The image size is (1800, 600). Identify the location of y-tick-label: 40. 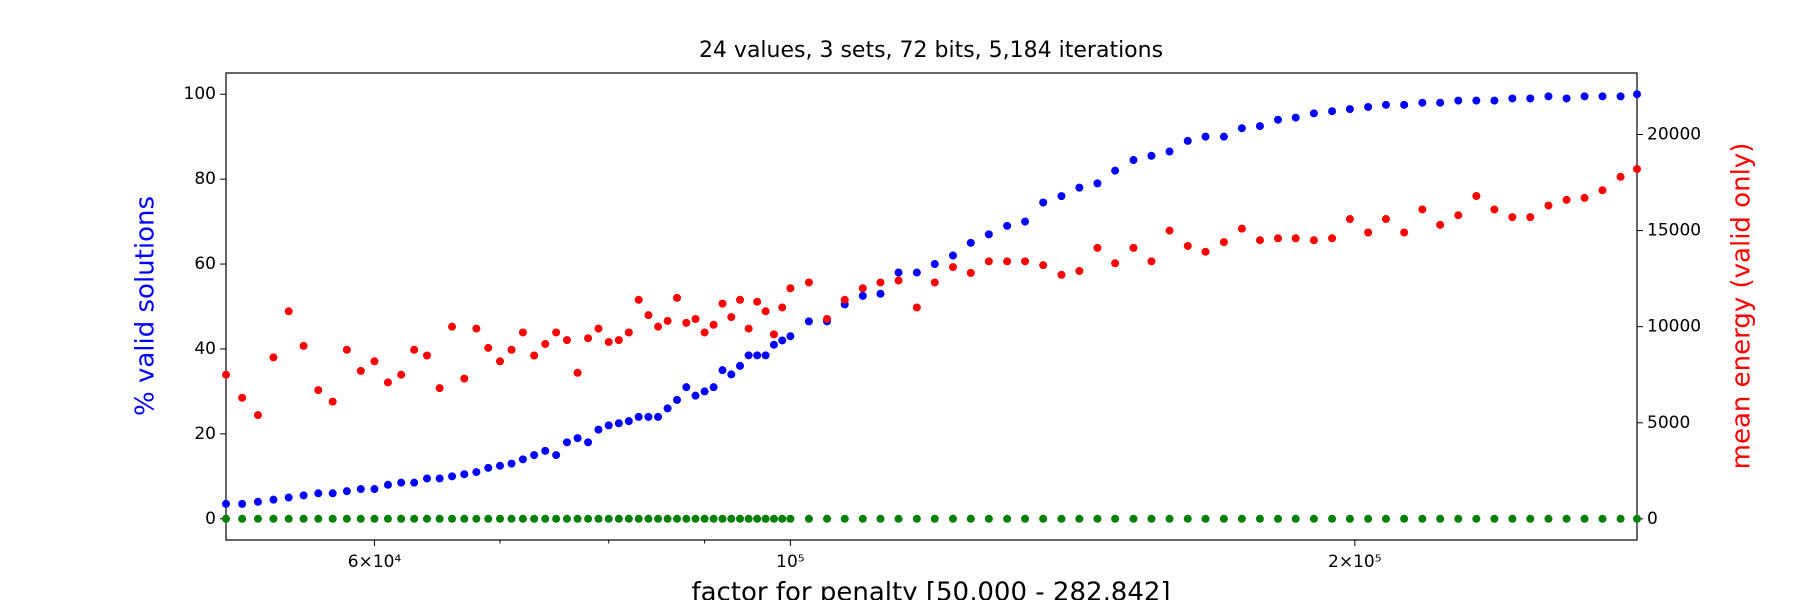
(205, 349).